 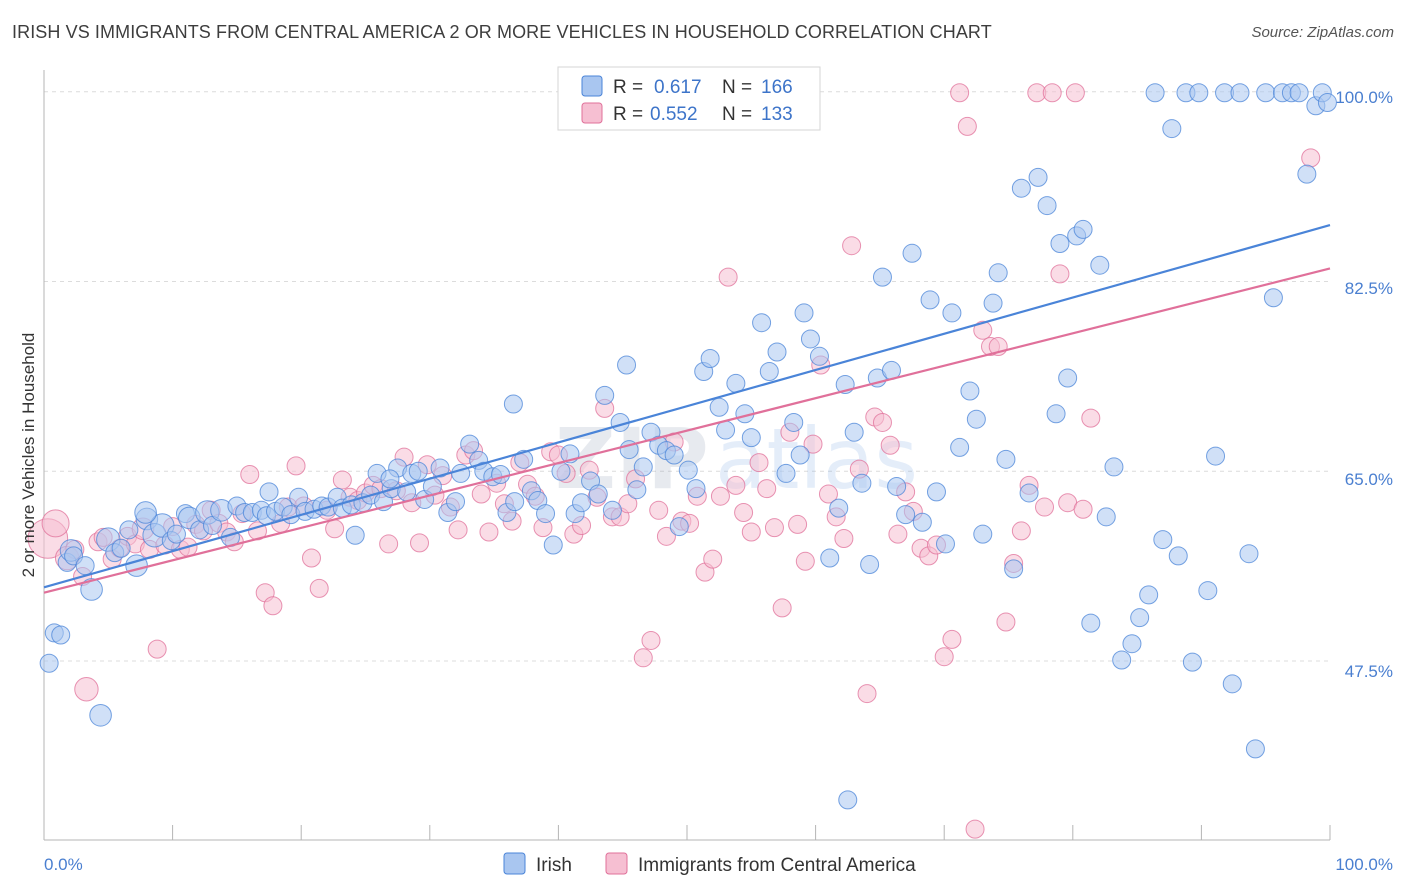 I want to click on stats-box: R = 0.617 N = 166 R = 0.552 N = 133, so click(x=689, y=98).